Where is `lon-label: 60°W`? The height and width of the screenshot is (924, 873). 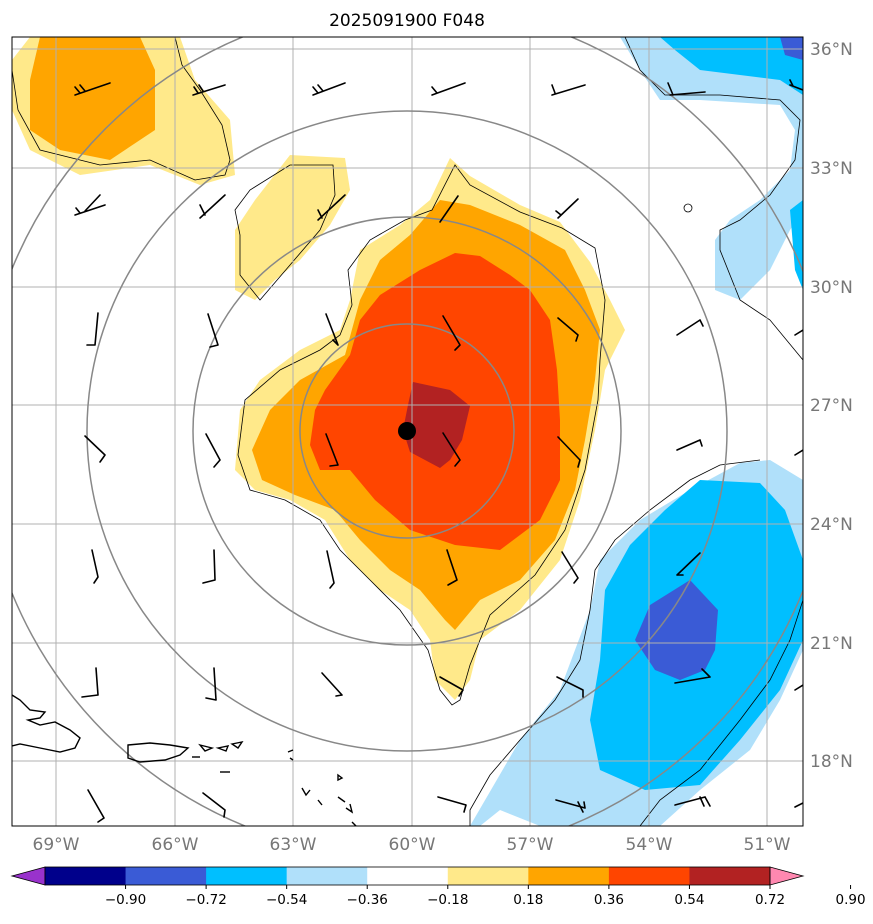
lon-label: 60°W is located at coordinates (412, 845).